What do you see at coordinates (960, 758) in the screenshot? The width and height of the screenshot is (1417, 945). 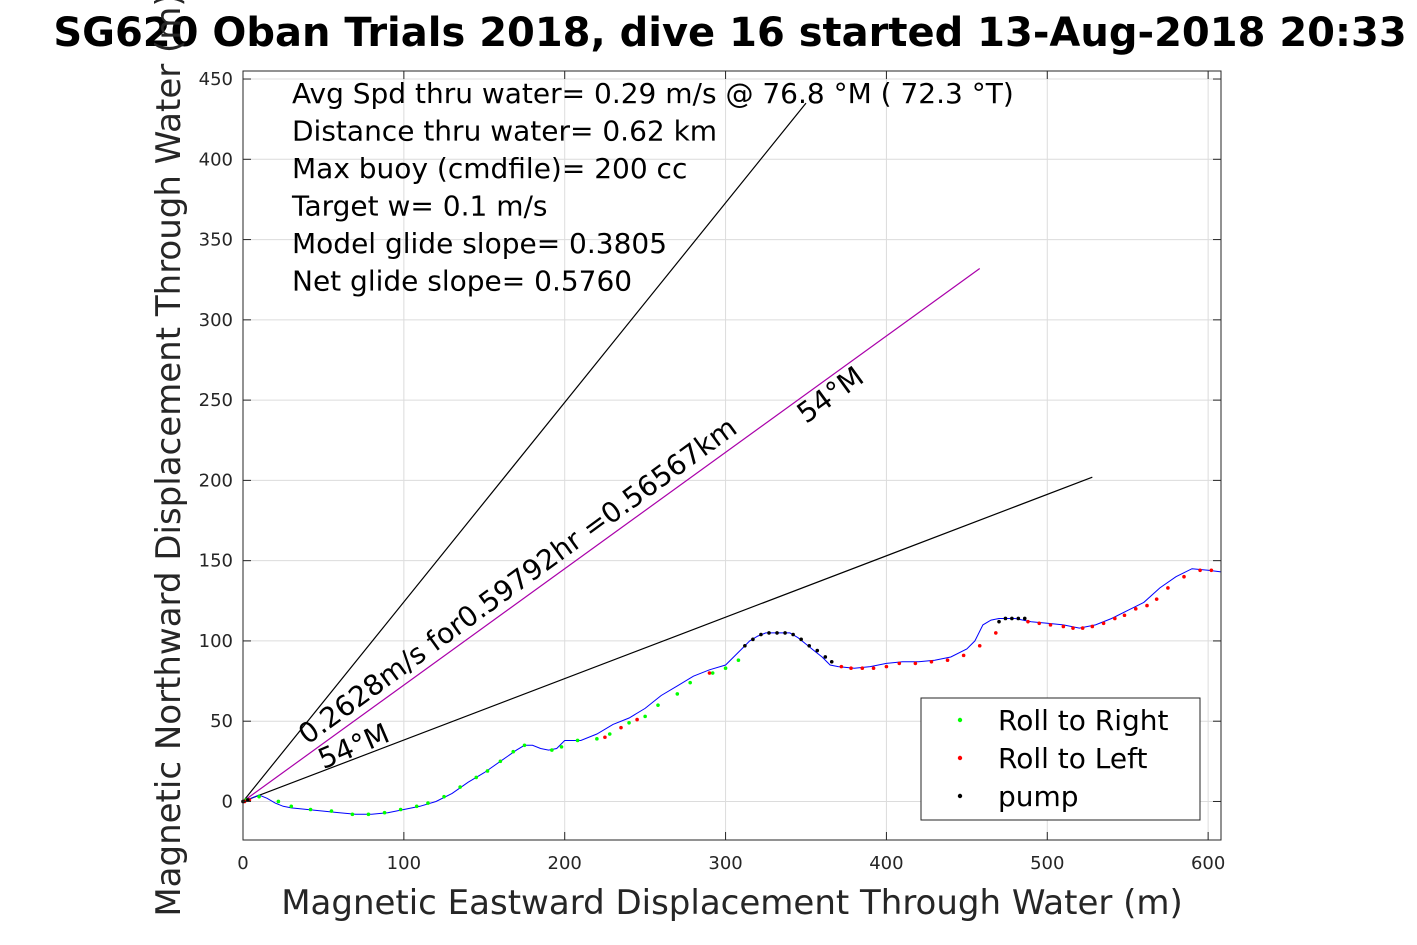 I see `legend-marker-roll-to-left` at bounding box center [960, 758].